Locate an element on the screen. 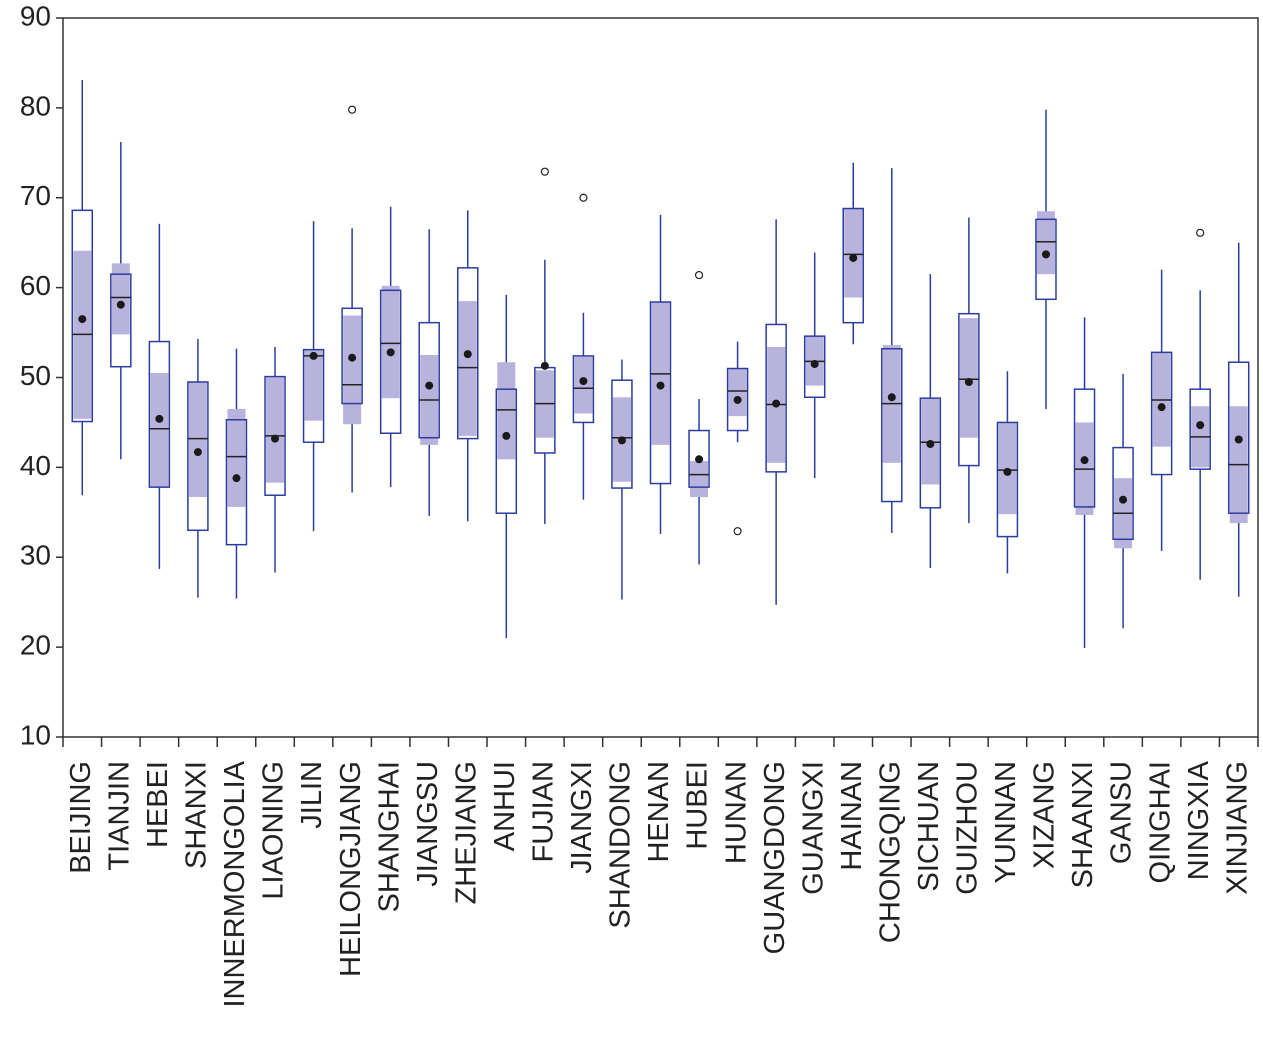  x-tick-label: SHANGHAI is located at coordinates (389, 836).